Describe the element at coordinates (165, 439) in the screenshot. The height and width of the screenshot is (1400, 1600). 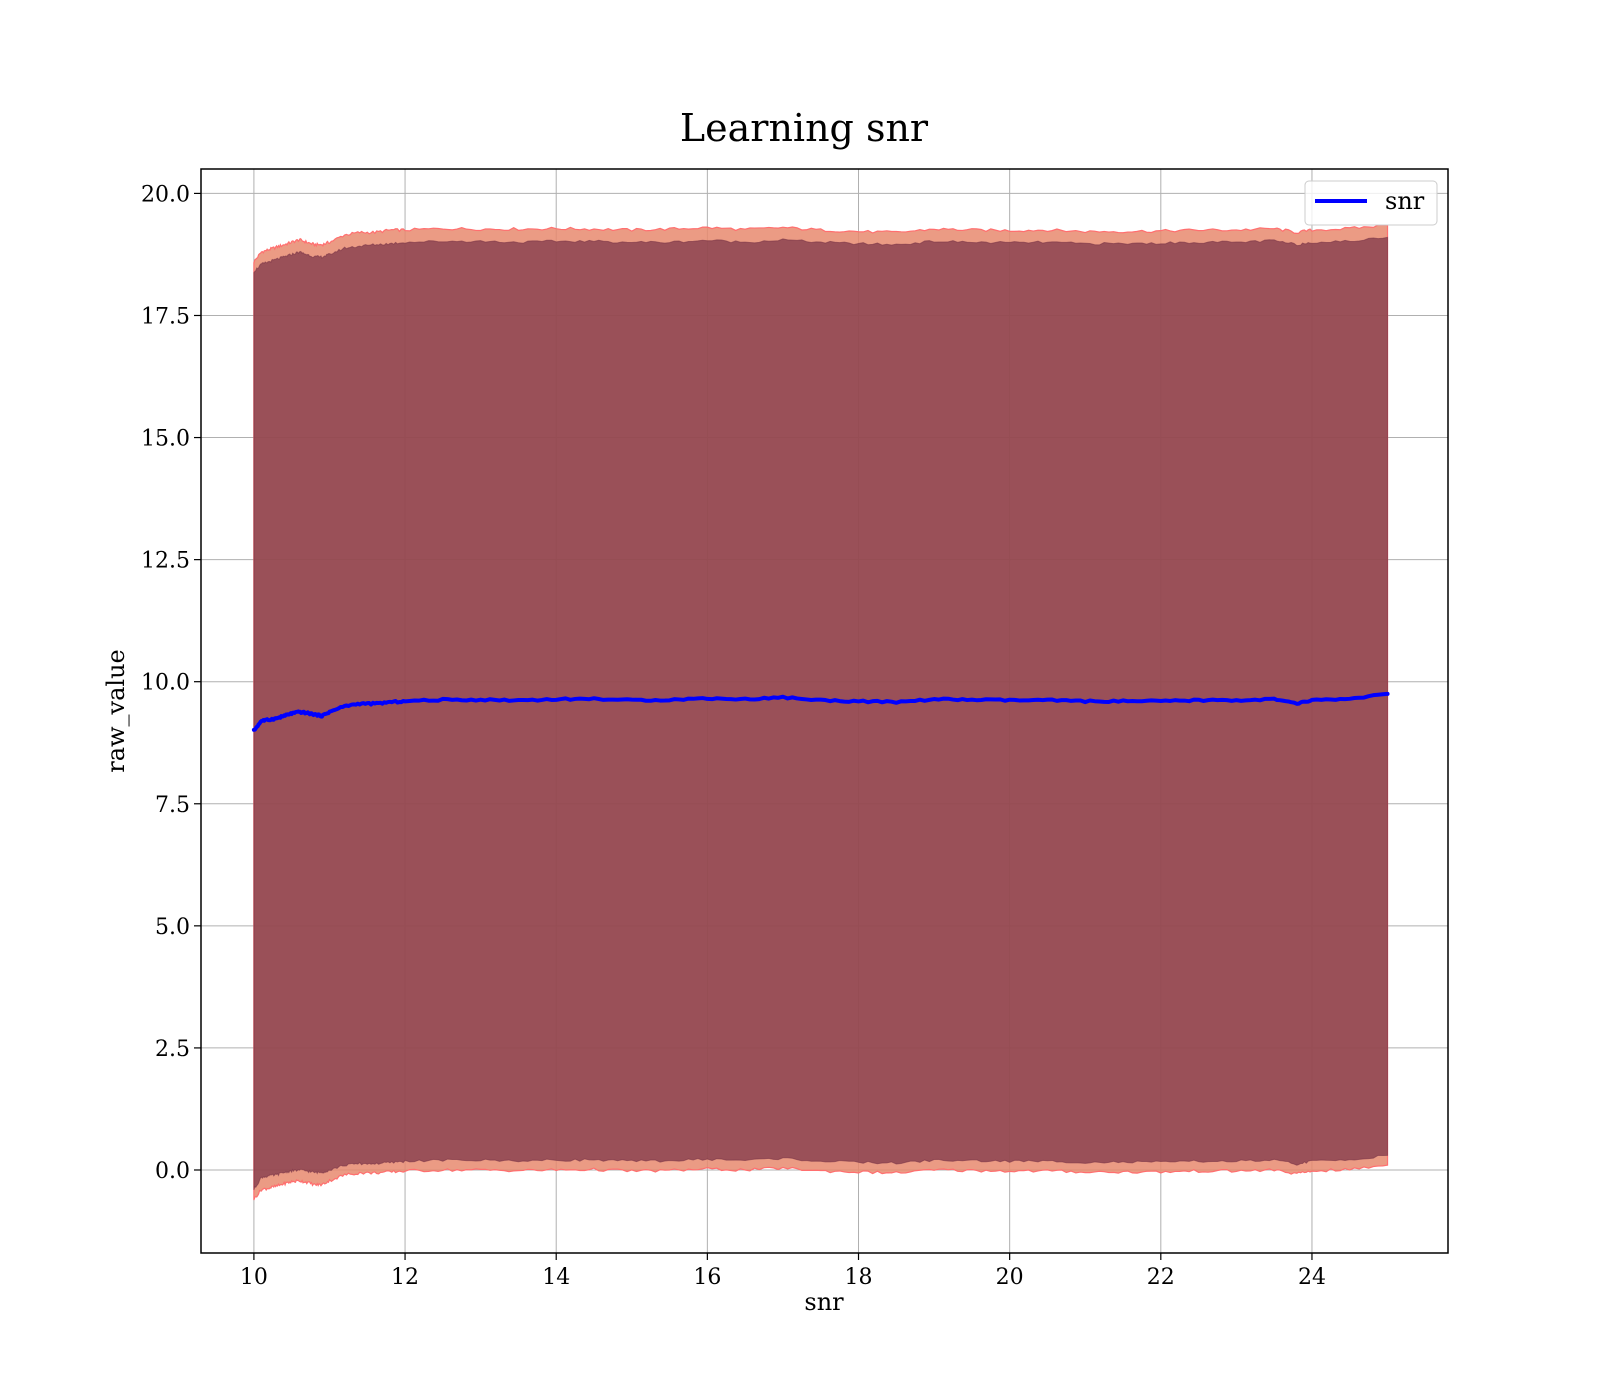
I see `y-tick-label: 15.0` at that location.